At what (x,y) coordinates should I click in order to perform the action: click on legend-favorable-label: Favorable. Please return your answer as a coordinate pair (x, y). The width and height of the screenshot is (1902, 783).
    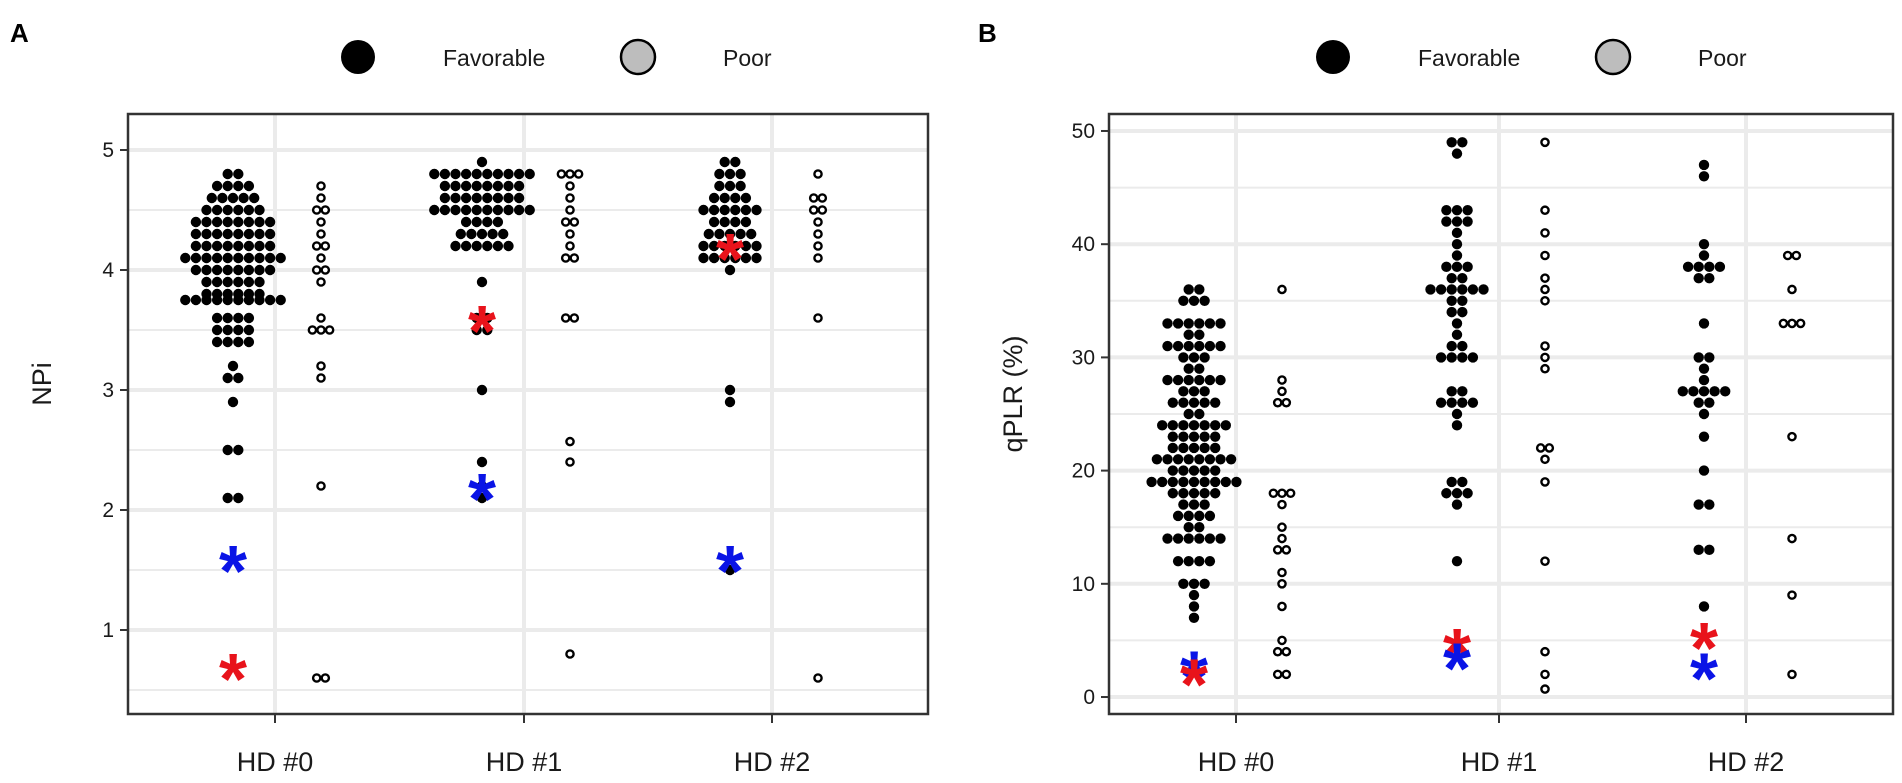
    Looking at the image, I should click on (494, 58).